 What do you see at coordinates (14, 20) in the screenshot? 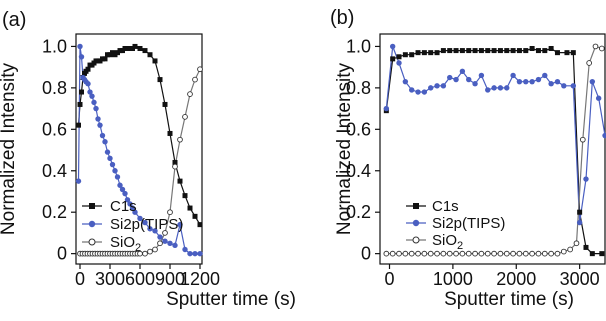
I see `panel-label-a: (a)` at bounding box center [14, 20].